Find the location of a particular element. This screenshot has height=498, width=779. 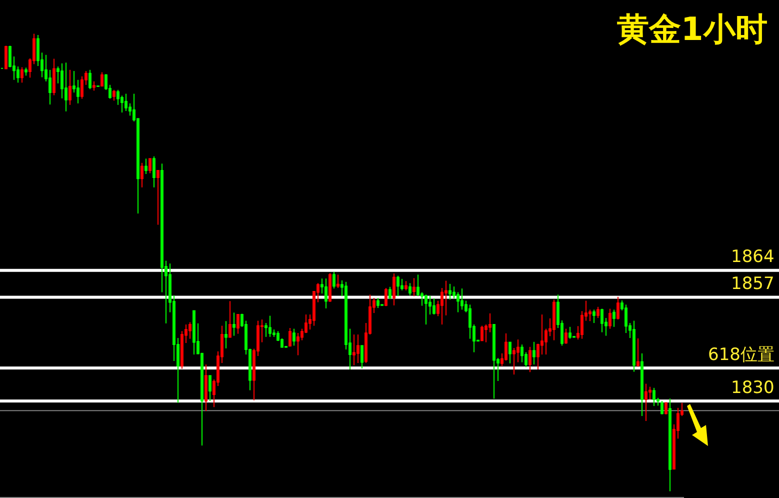

ref-line-label: 618位置 is located at coordinates (741, 355).